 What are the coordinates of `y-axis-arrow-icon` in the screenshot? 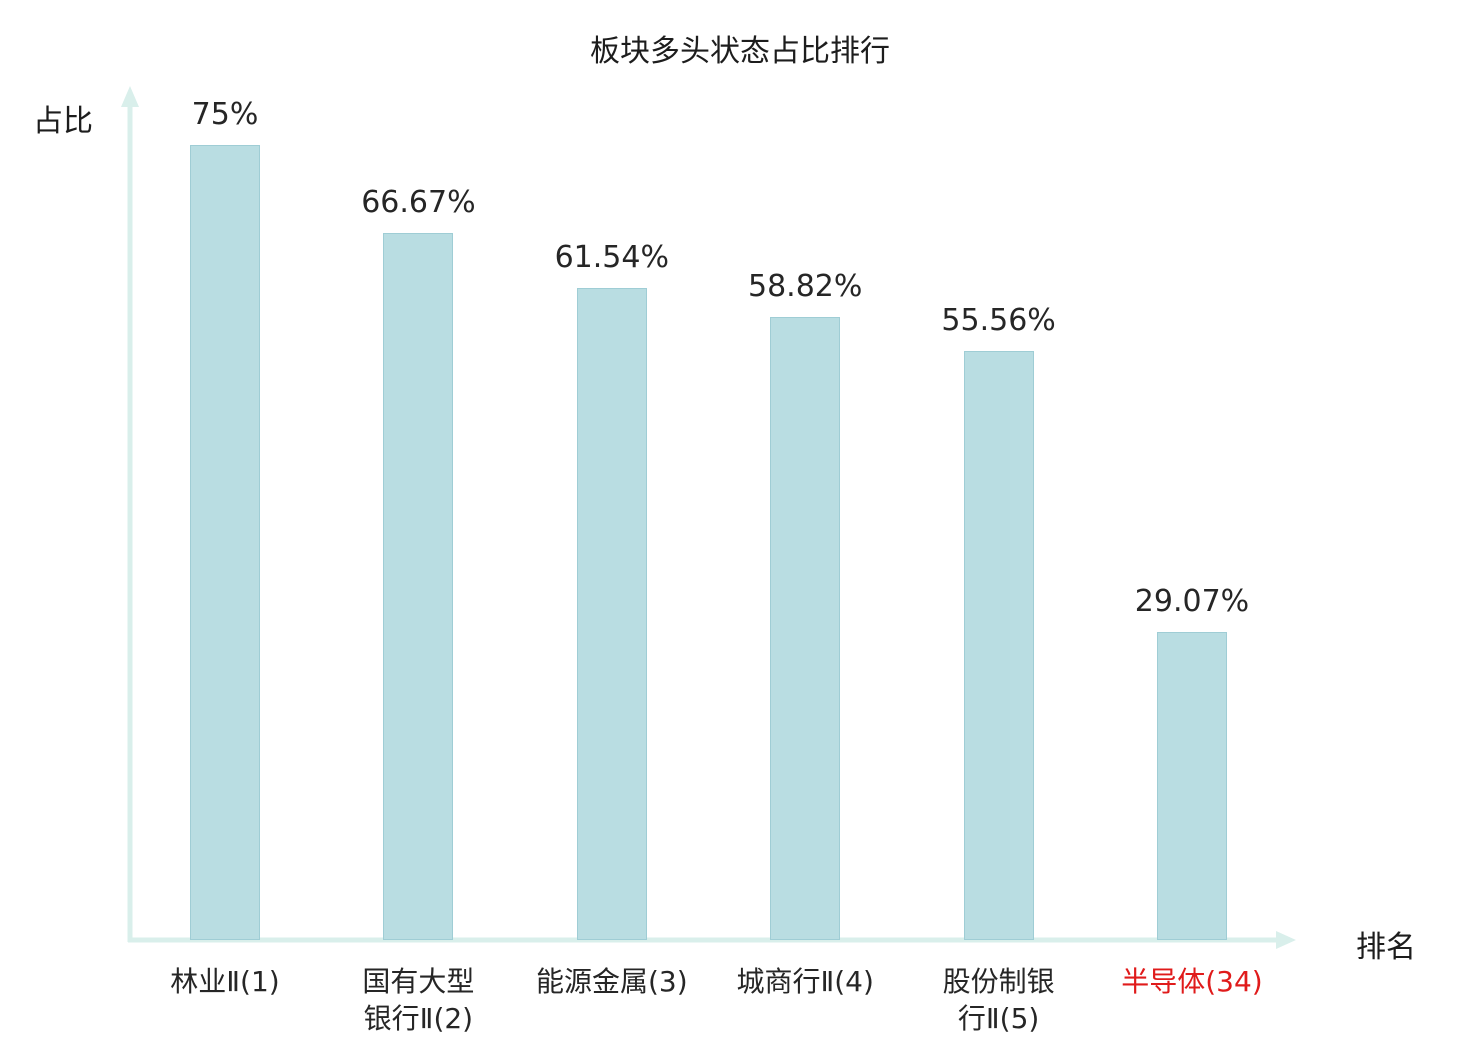 It's located at (130, 96).